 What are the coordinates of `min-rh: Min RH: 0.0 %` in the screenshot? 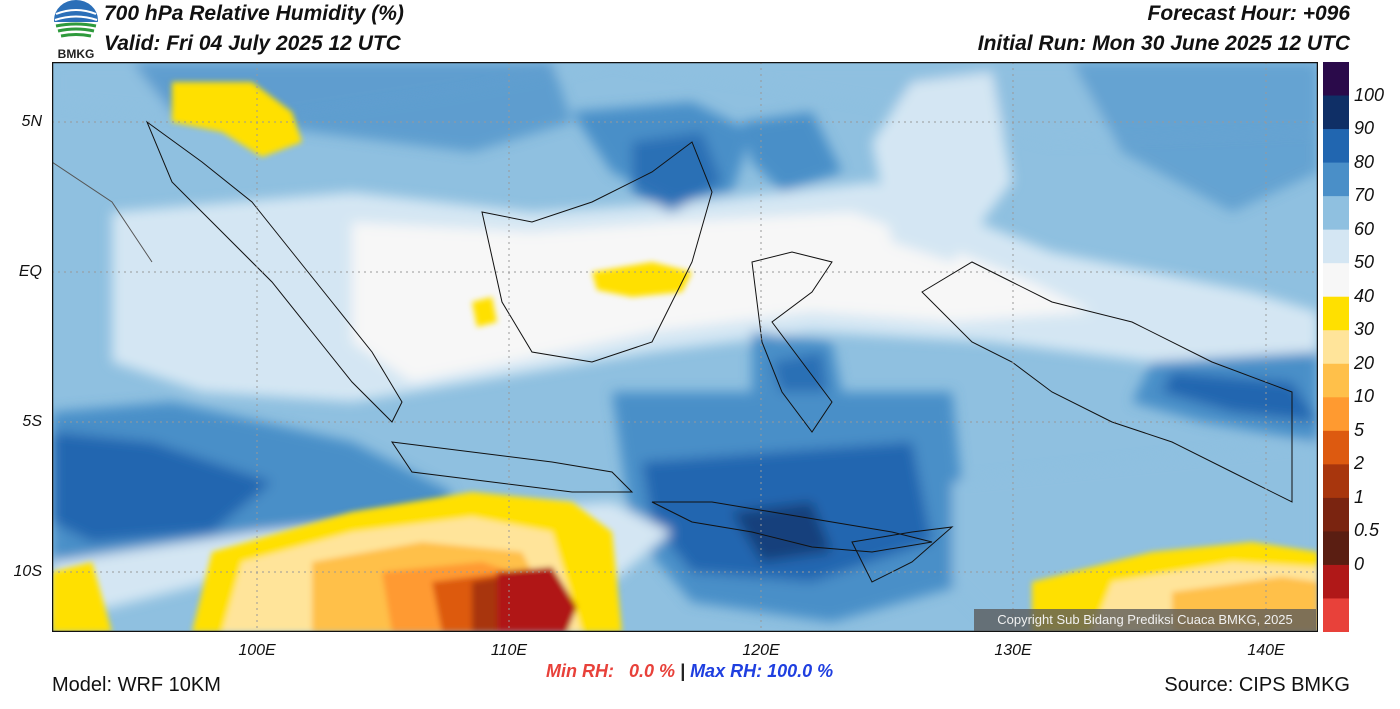 It's located at (611, 671).